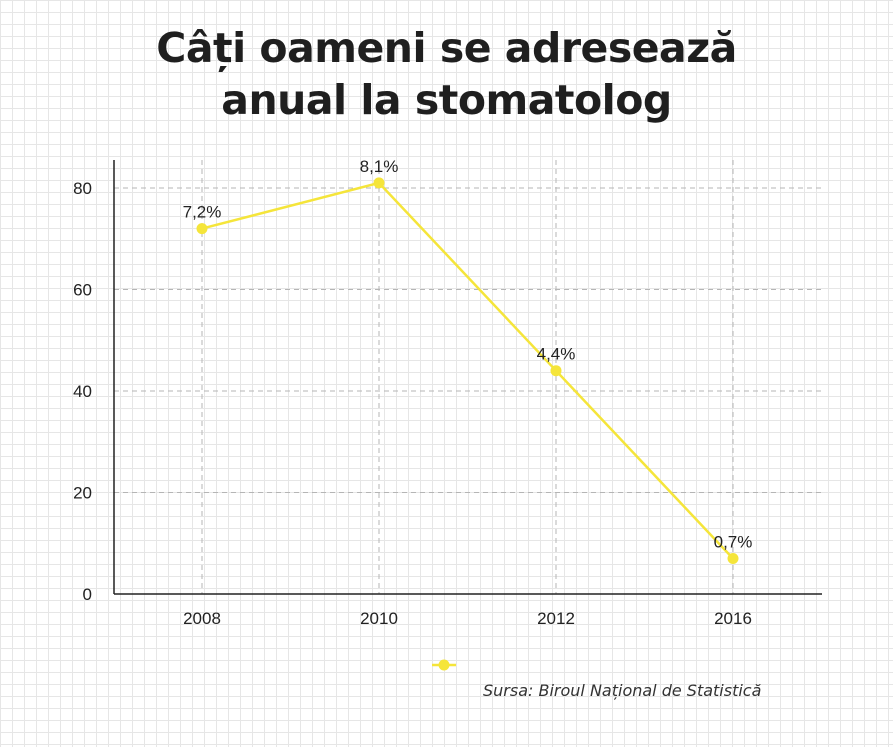 The image size is (893, 747). What do you see at coordinates (733, 618) in the screenshot?
I see `x-tick-label: 2016` at bounding box center [733, 618].